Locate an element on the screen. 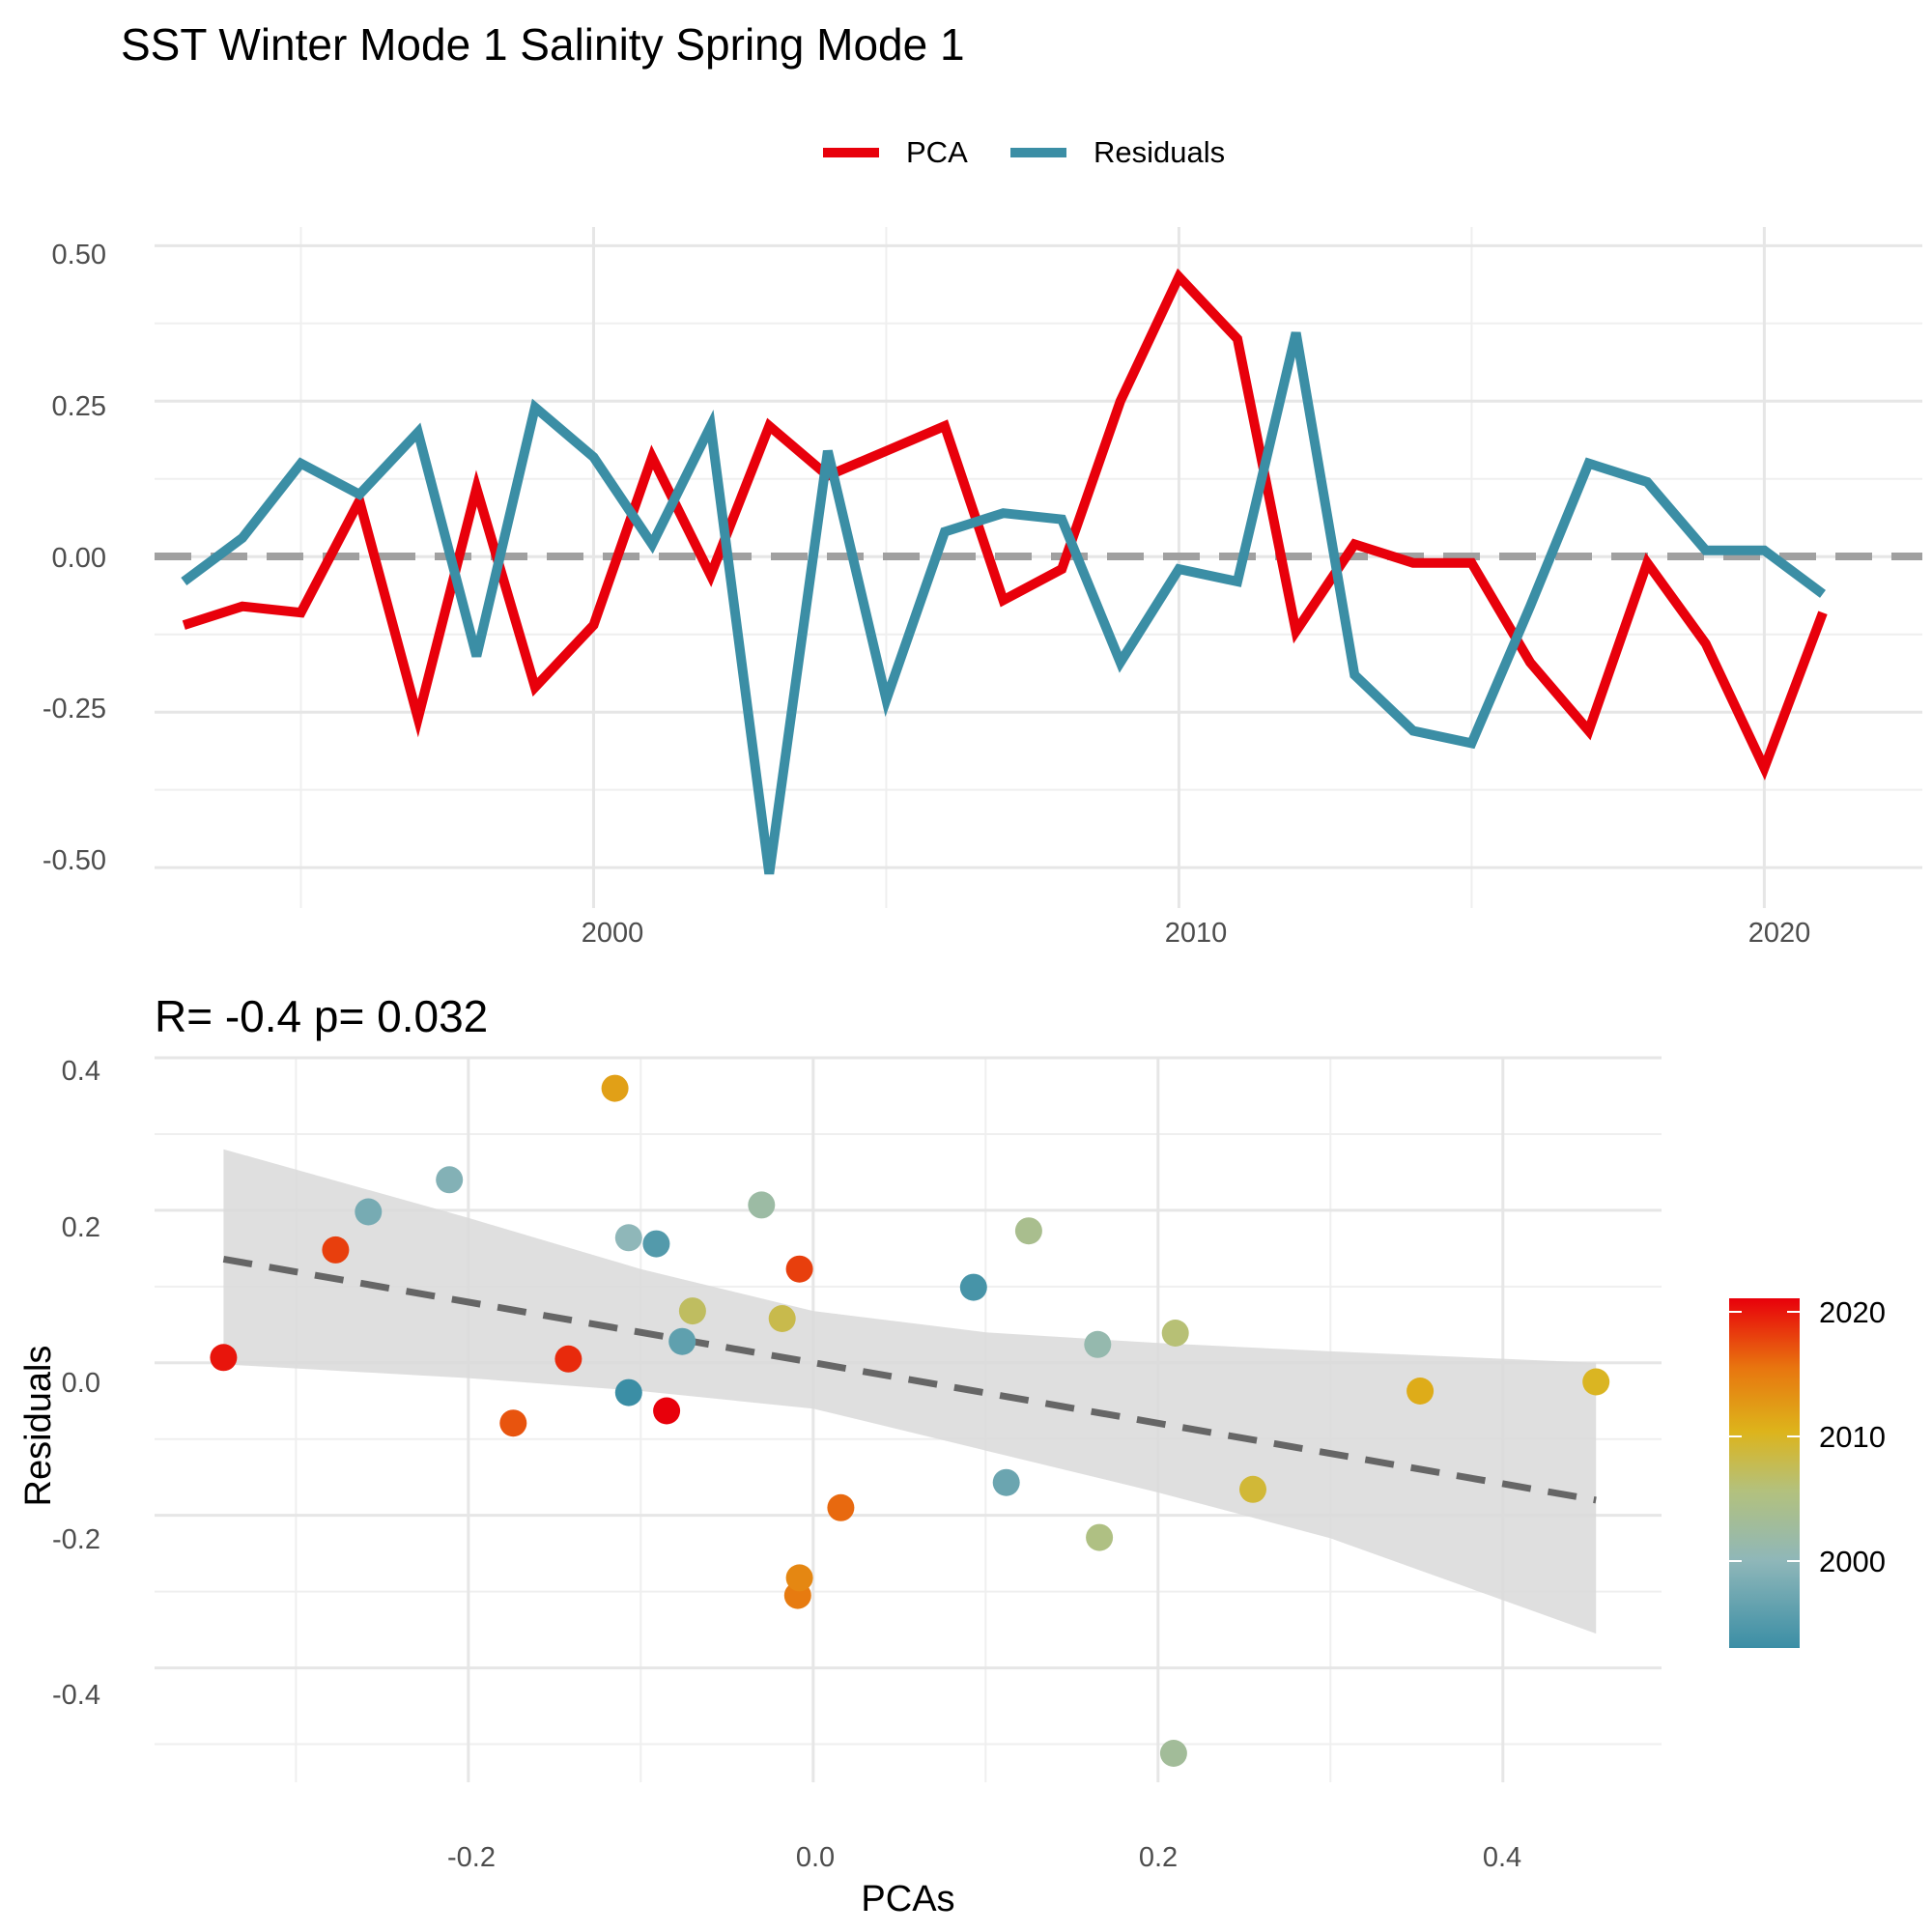 The width and height of the screenshot is (1932, 1932). x-tick-label: 2000 is located at coordinates (613, 933).